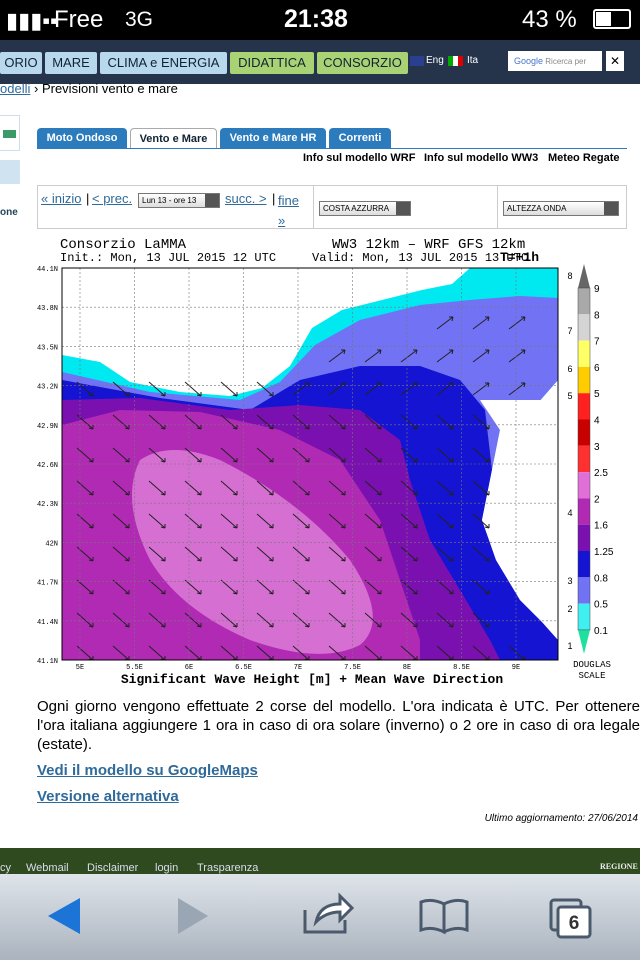 This screenshot has height=960, width=640. I want to click on pager-next: succ. >, so click(246, 198).